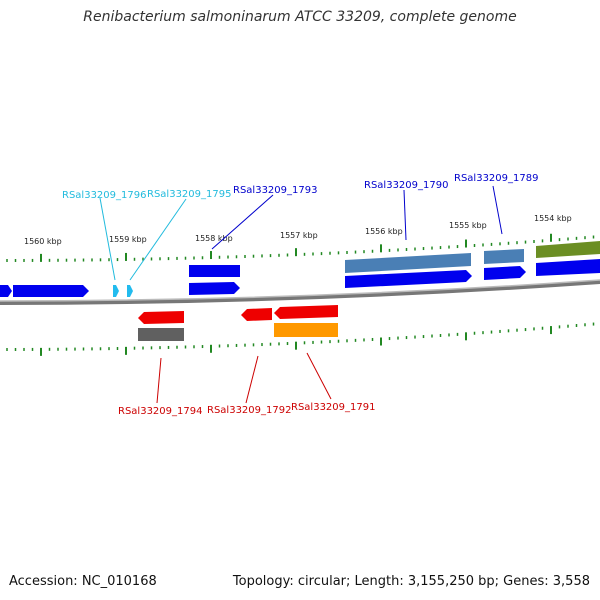 Image resolution: width=600 pixels, height=600 pixels. Describe the element at coordinates (160, 411) in the screenshot. I see `gene-label-1794: RSal33209_1794` at that location.